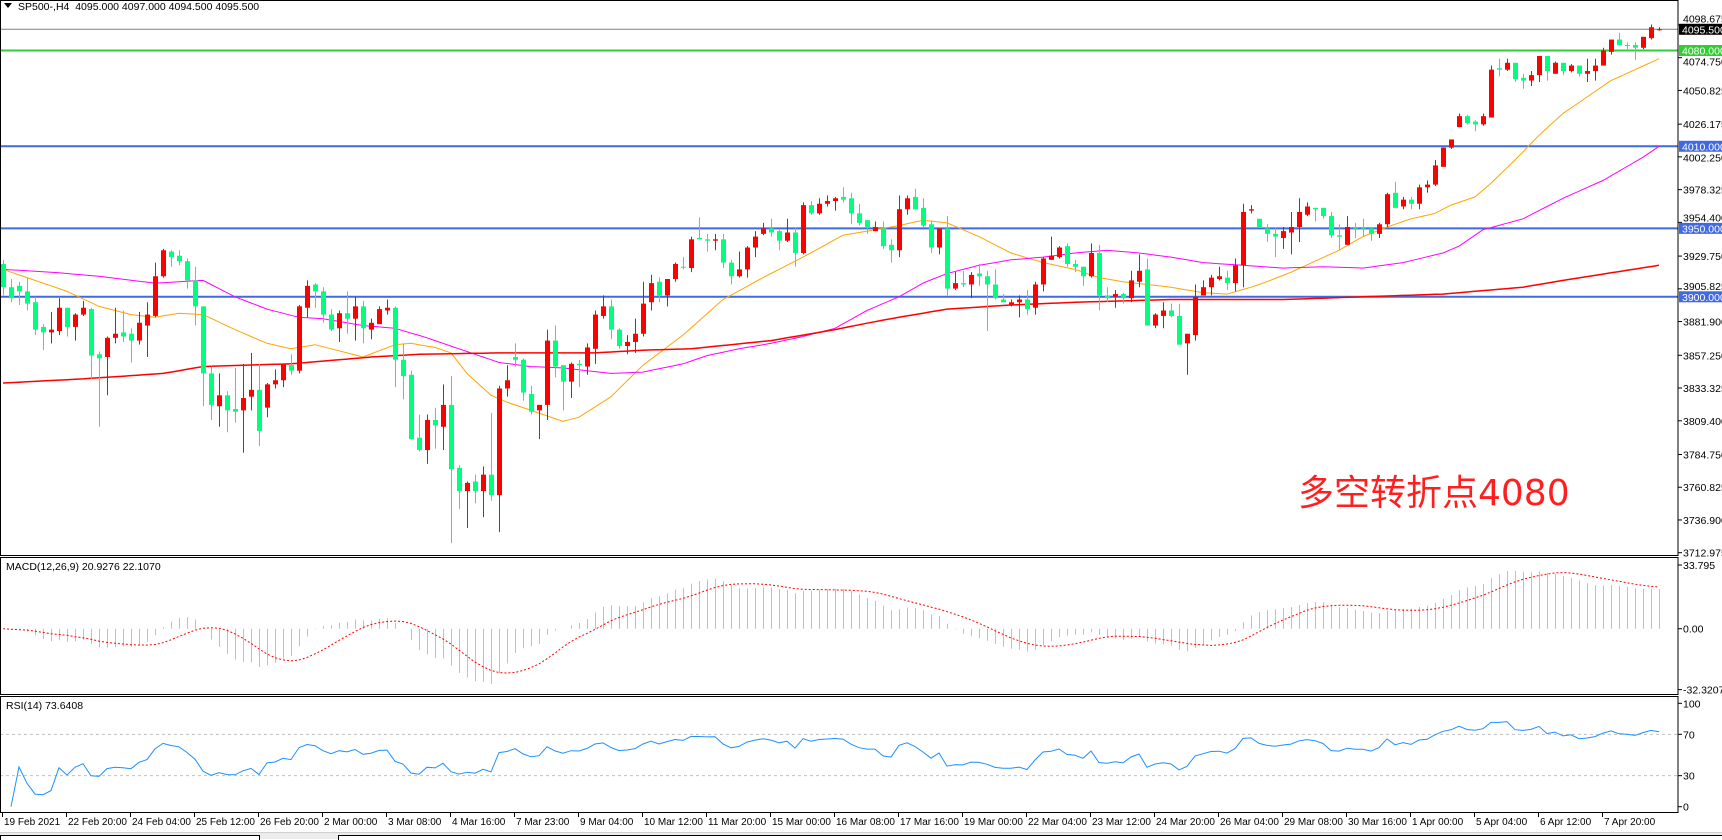 This screenshot has height=840, width=1722. What do you see at coordinates (1434, 490) in the screenshot?
I see `annotation-text: 多空转折点4080` at bounding box center [1434, 490].